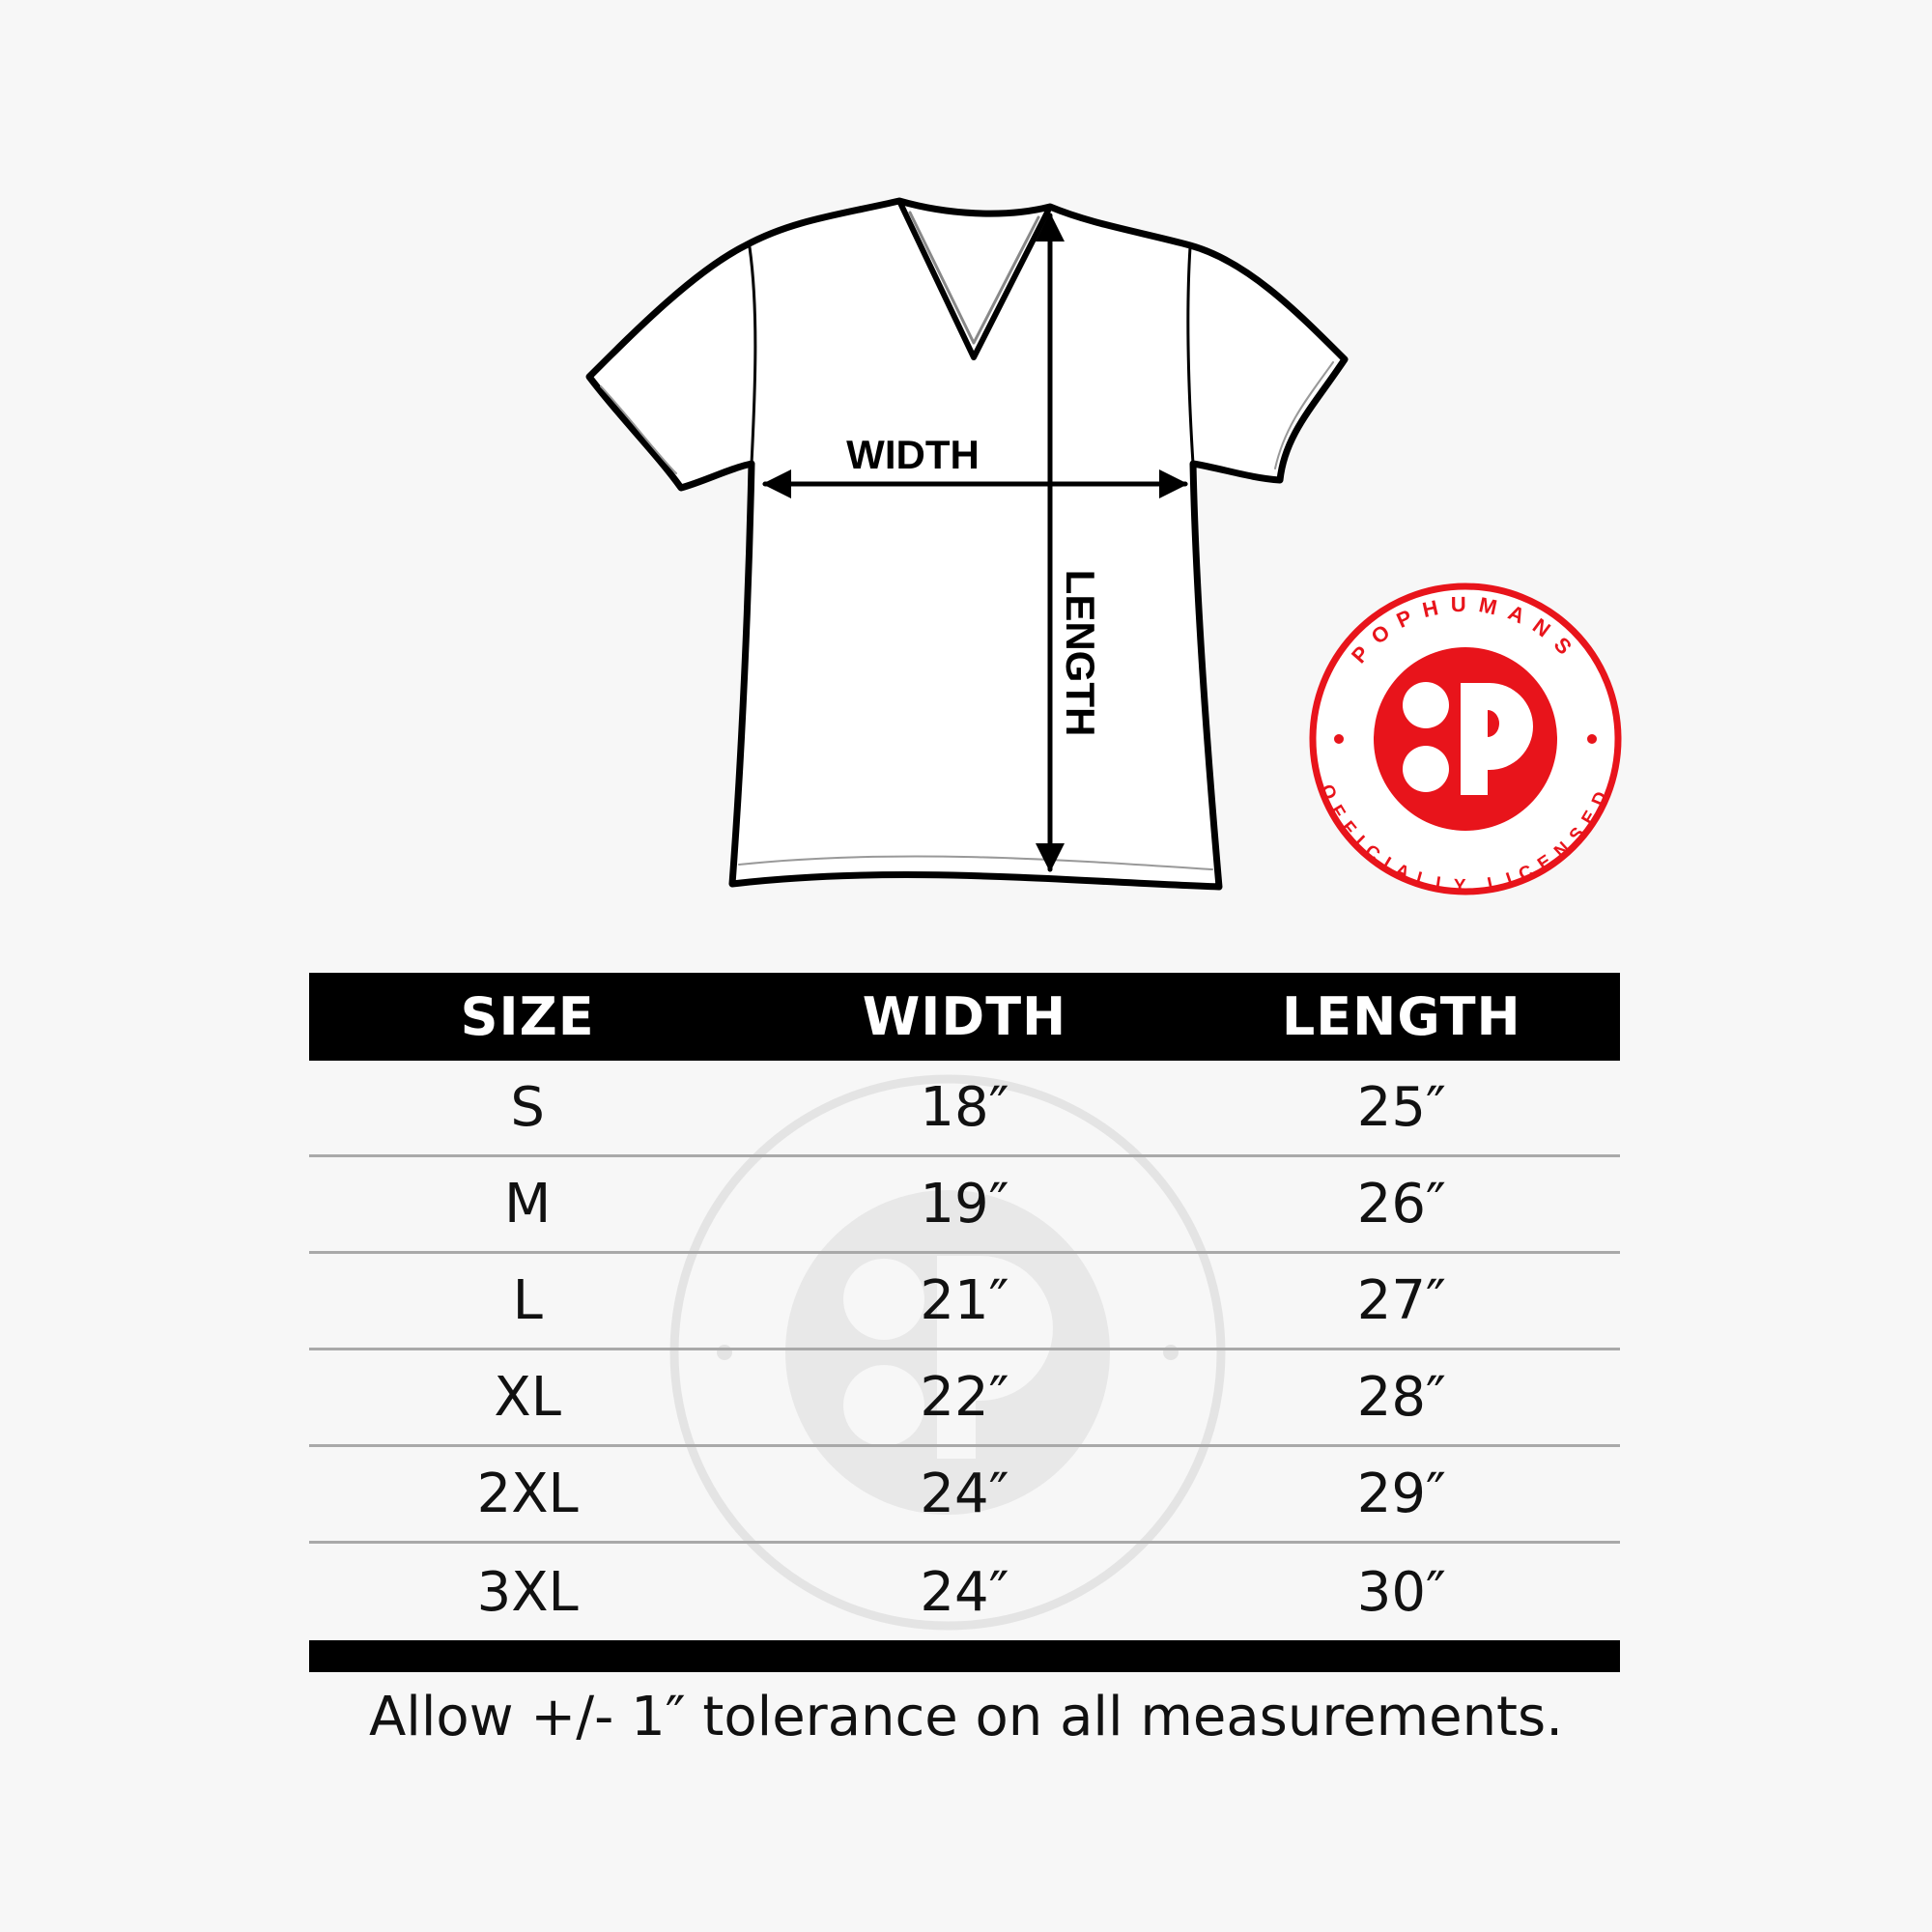 The width and height of the screenshot is (1932, 1932). Describe the element at coordinates (1465, 739) in the screenshot. I see `pophumans-logo: POPHUMANS OFFICIALLY LICENSED` at that location.